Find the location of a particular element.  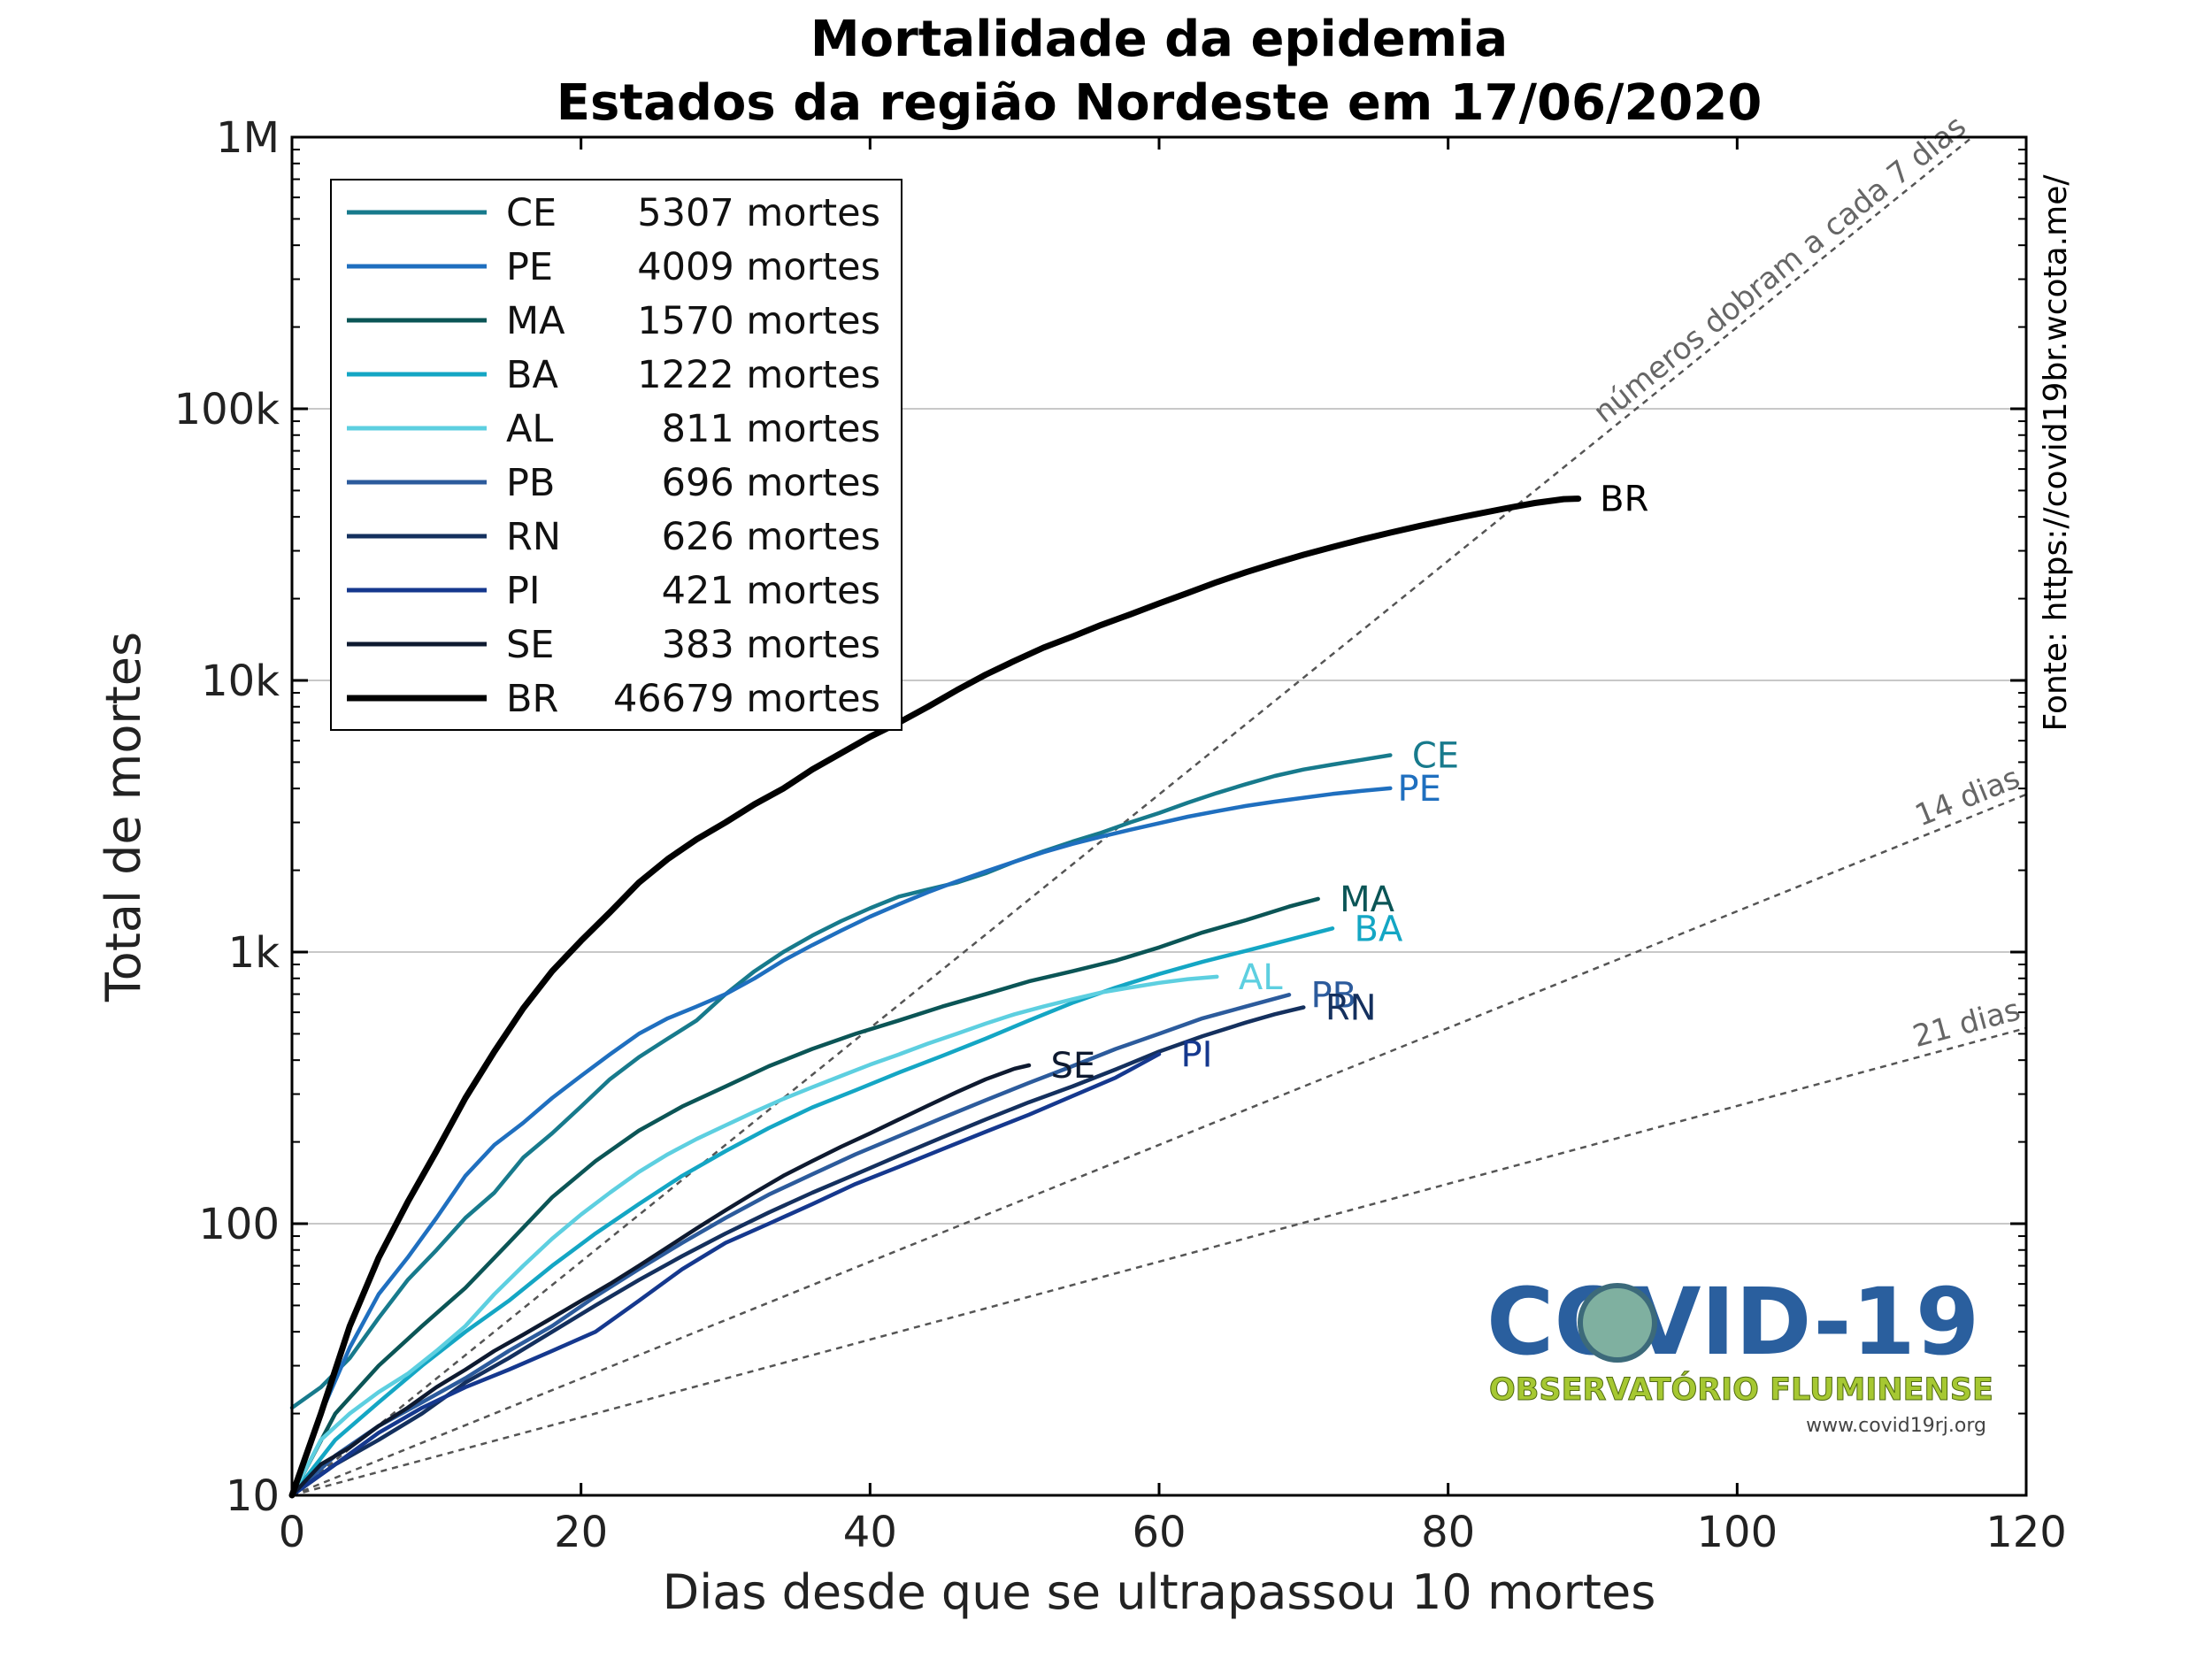

legend-value: 383 mortes is located at coordinates (771, 645).